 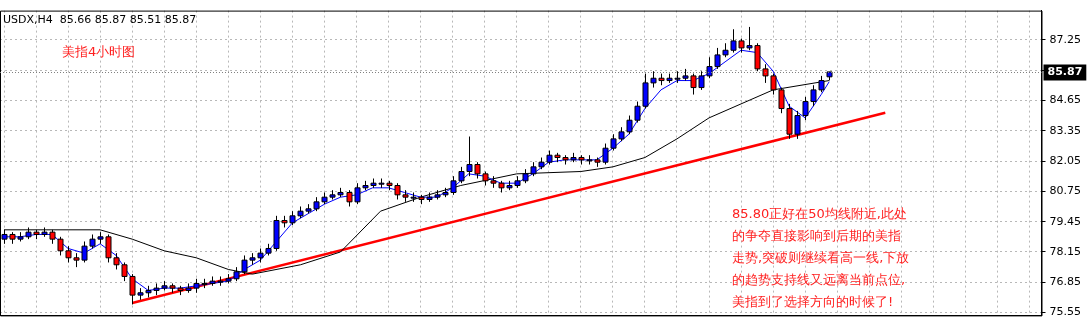 What do you see at coordinates (99, 52) in the screenshot?
I see `annotation: 美指4小时图` at bounding box center [99, 52].